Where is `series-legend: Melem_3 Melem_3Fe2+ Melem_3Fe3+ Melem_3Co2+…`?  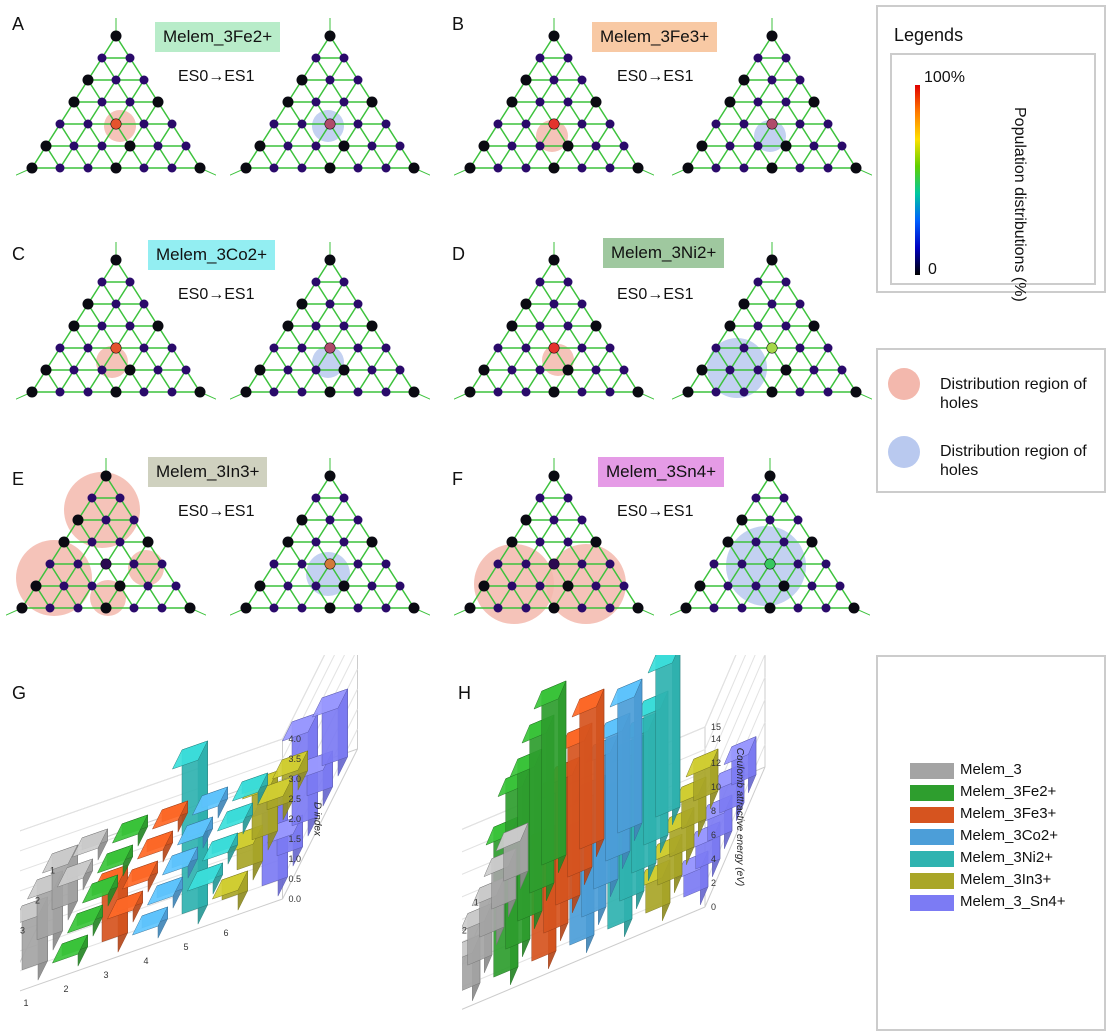
series-legend: Melem_3 Melem_3Fe2+ Melem_3Fe3+ Melem_3Co2+… is located at coordinates (1005, 841).